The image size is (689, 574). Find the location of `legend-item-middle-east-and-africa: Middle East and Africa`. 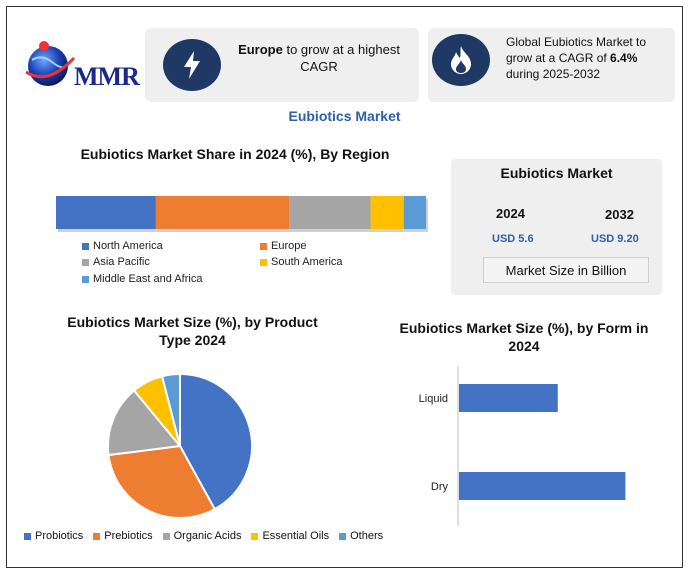

legend-item-middle-east-and-africa: Middle East and Africa is located at coordinates (142, 279).